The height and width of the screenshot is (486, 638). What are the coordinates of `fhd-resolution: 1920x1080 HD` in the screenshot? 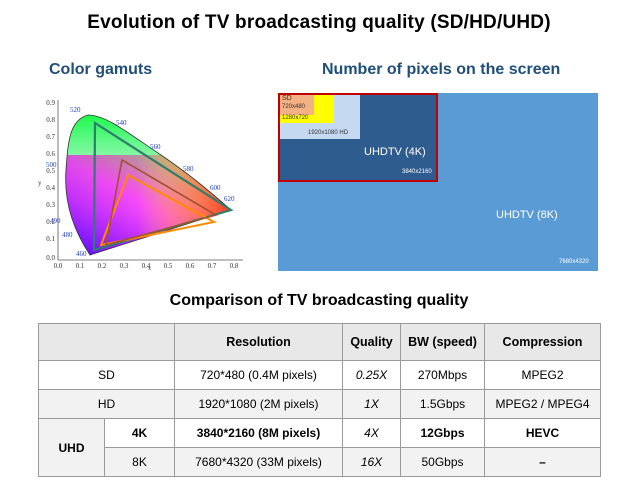 It's located at (328, 133).